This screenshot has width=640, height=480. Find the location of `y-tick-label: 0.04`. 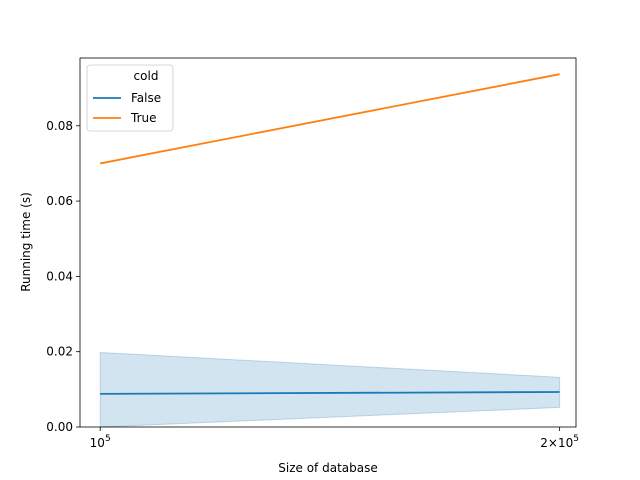

y-tick-label: 0.04 is located at coordinates (59, 276).